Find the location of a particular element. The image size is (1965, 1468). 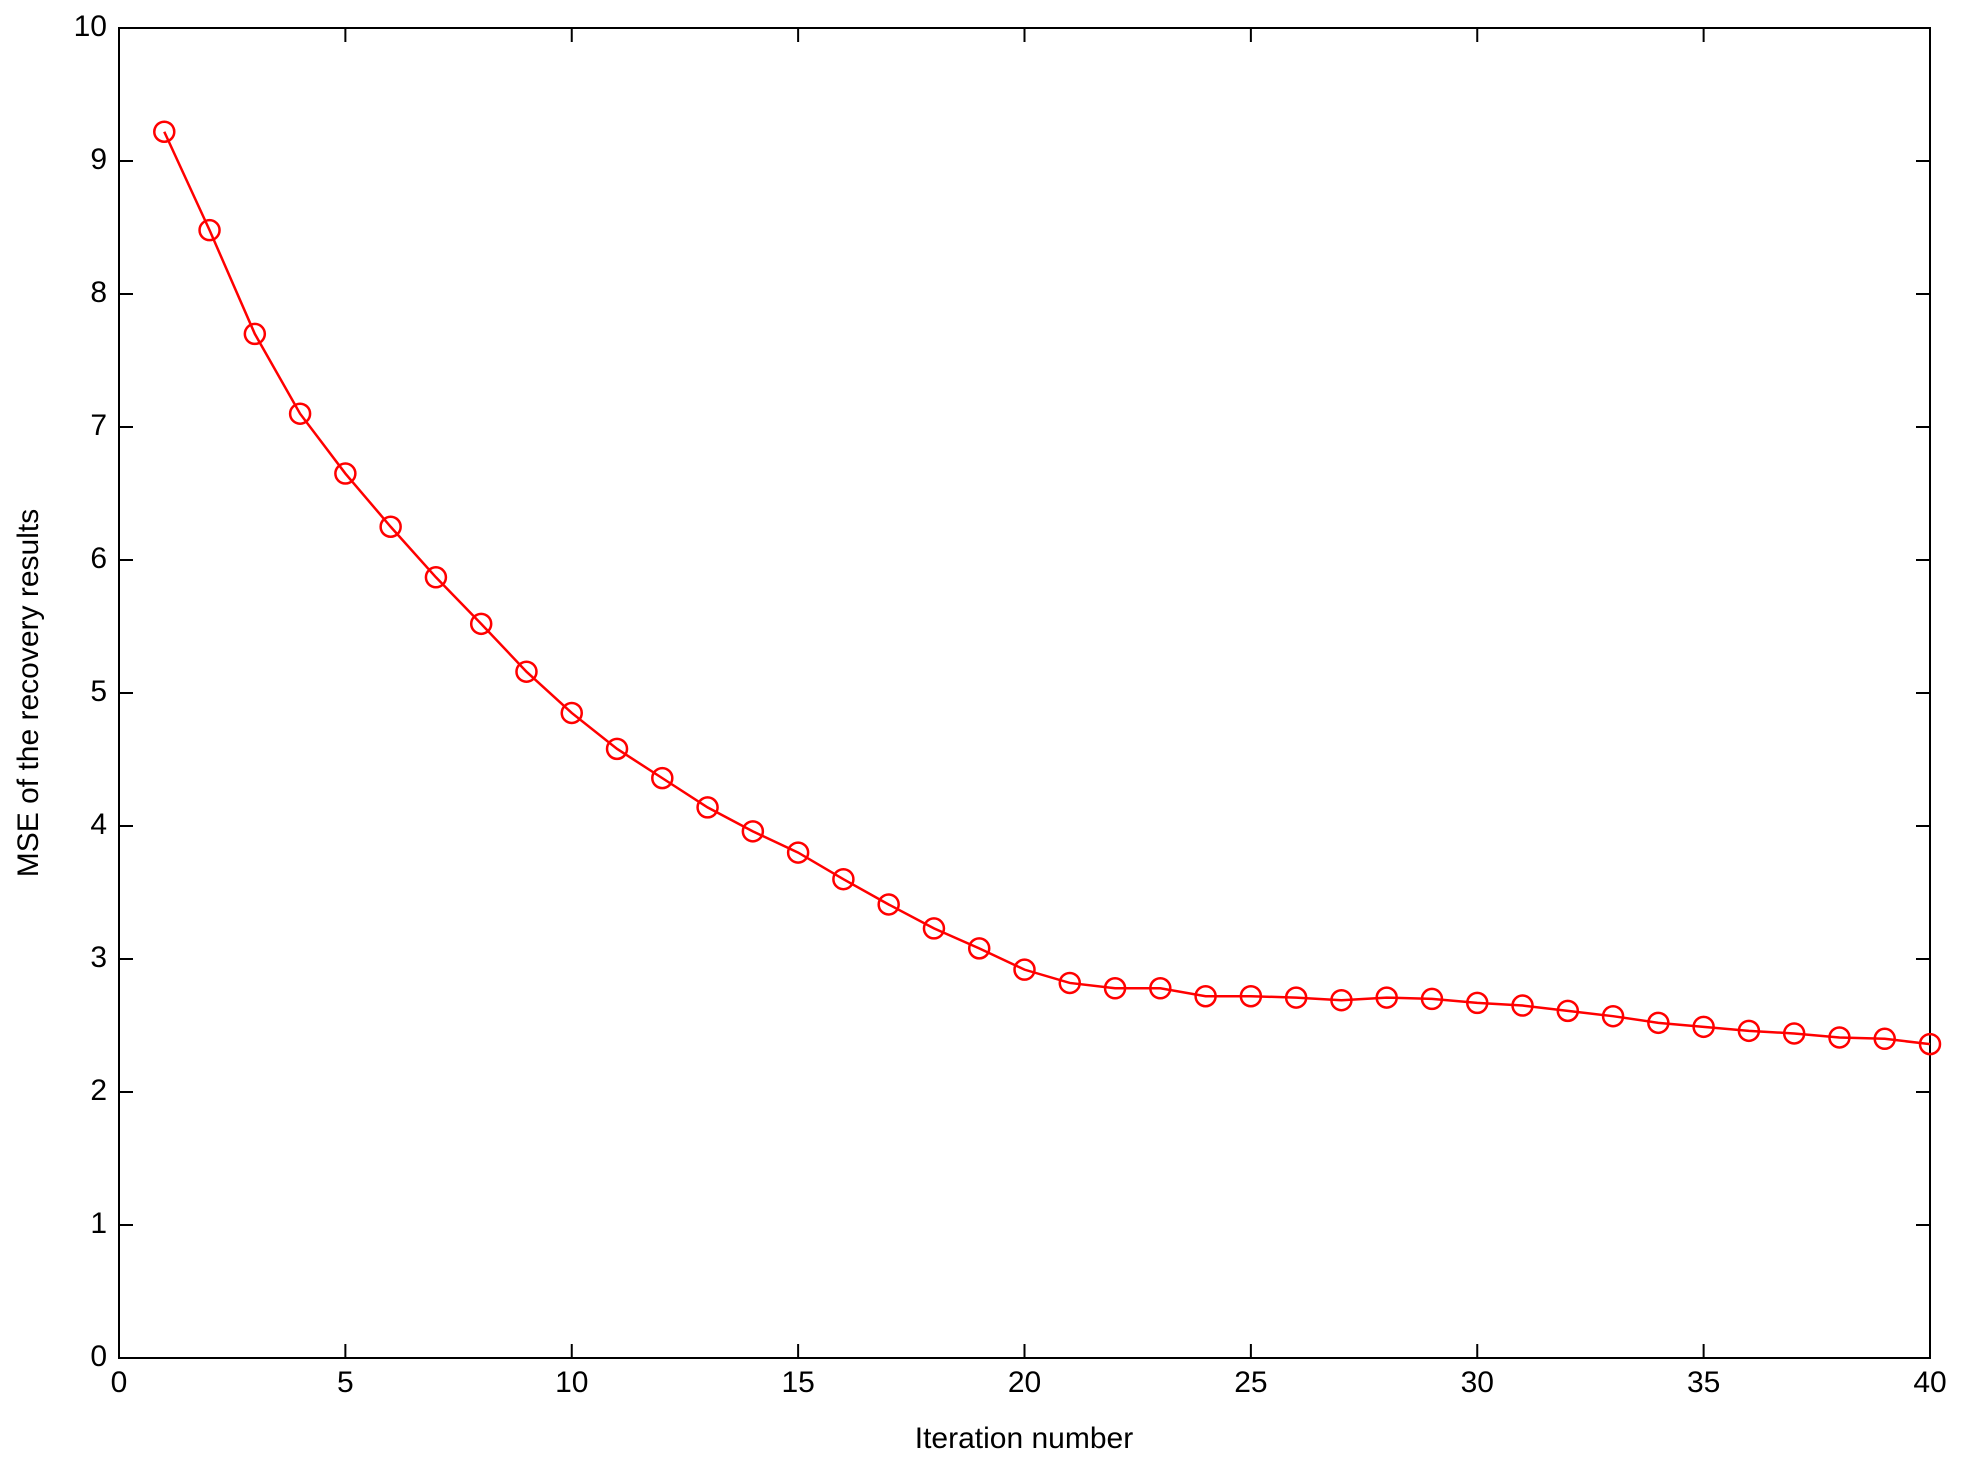

y-tick-label: 0 is located at coordinates (98, 1356).